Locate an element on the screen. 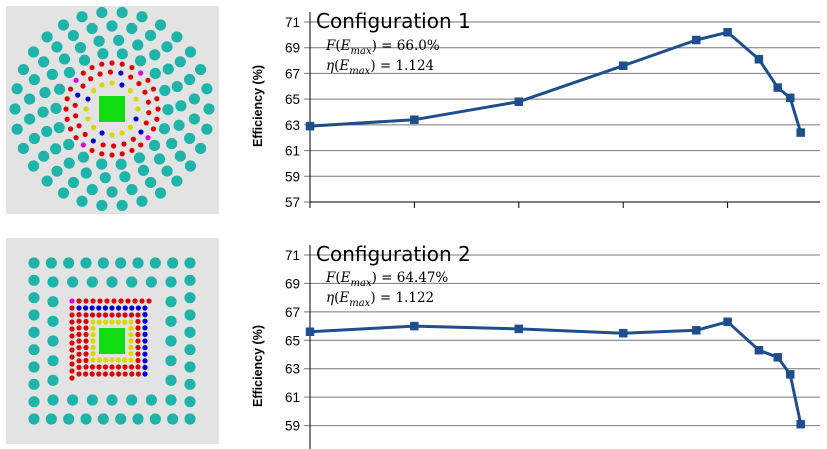  chart-2-title: Configuration 2 is located at coordinates (393, 254).